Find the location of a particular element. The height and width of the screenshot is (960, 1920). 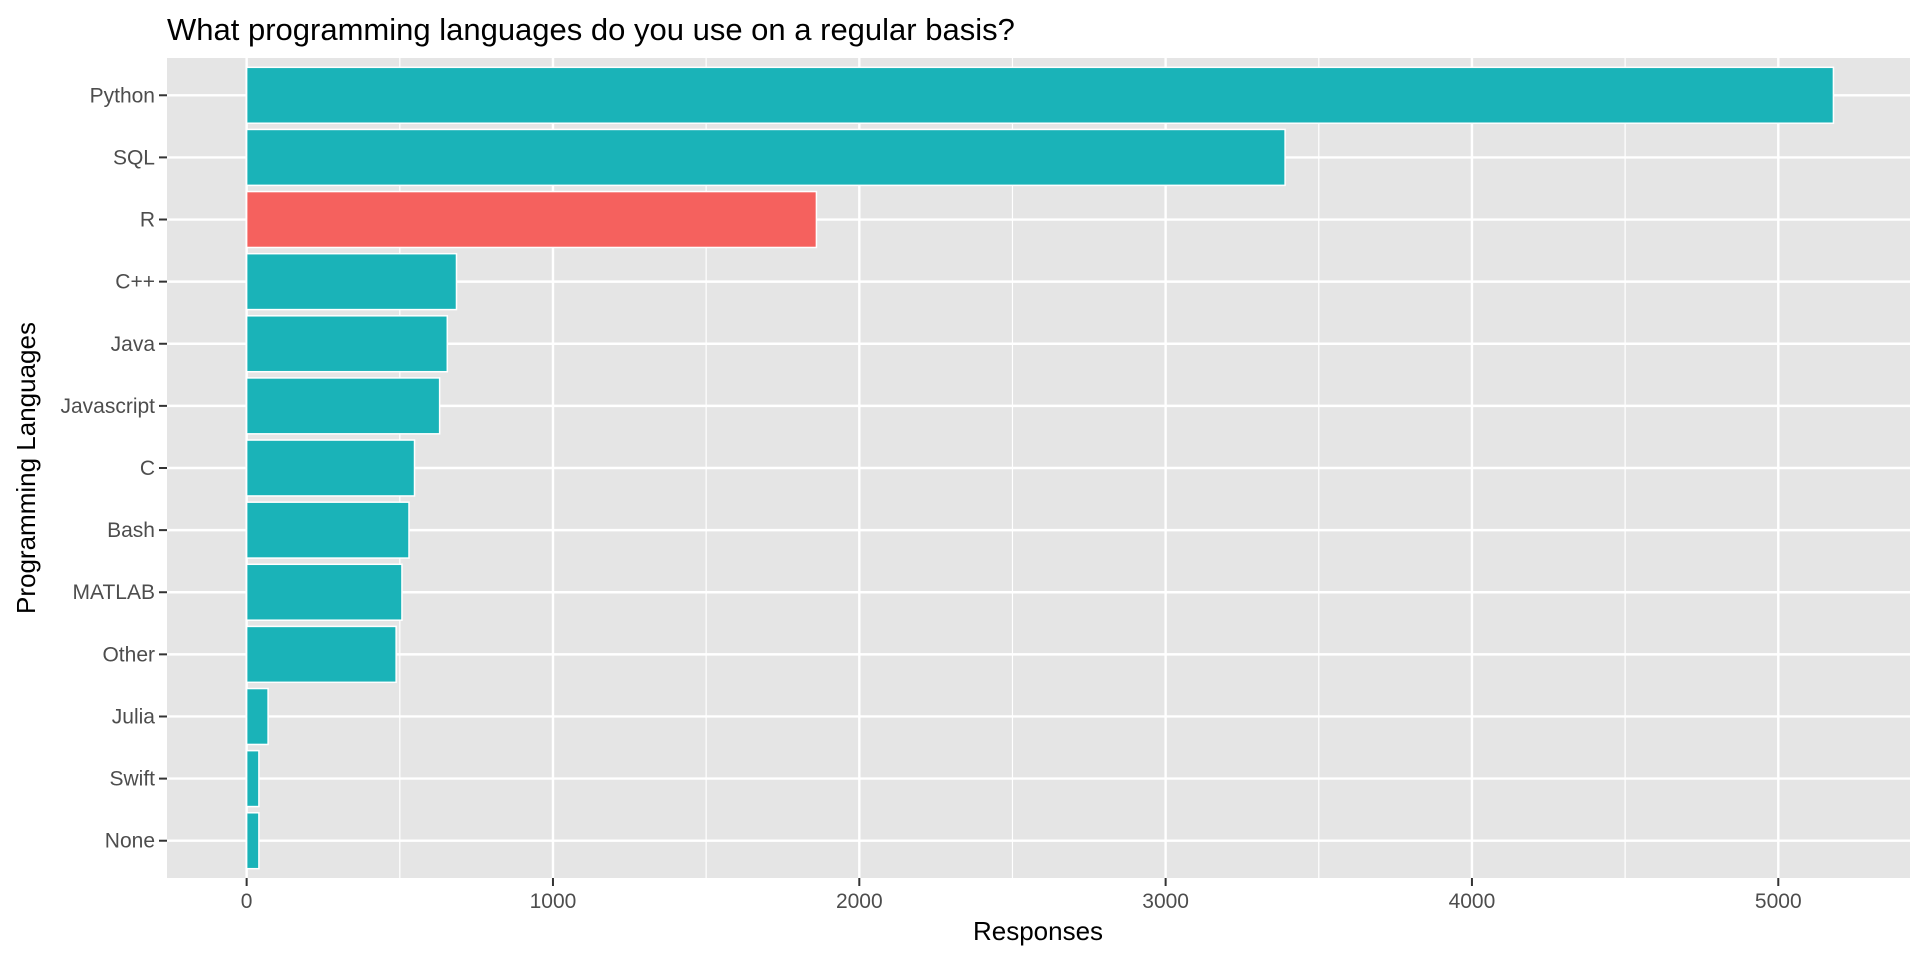

x-axis: 0 1000 2000 3000 4000 5000 is located at coordinates (1021, 895).